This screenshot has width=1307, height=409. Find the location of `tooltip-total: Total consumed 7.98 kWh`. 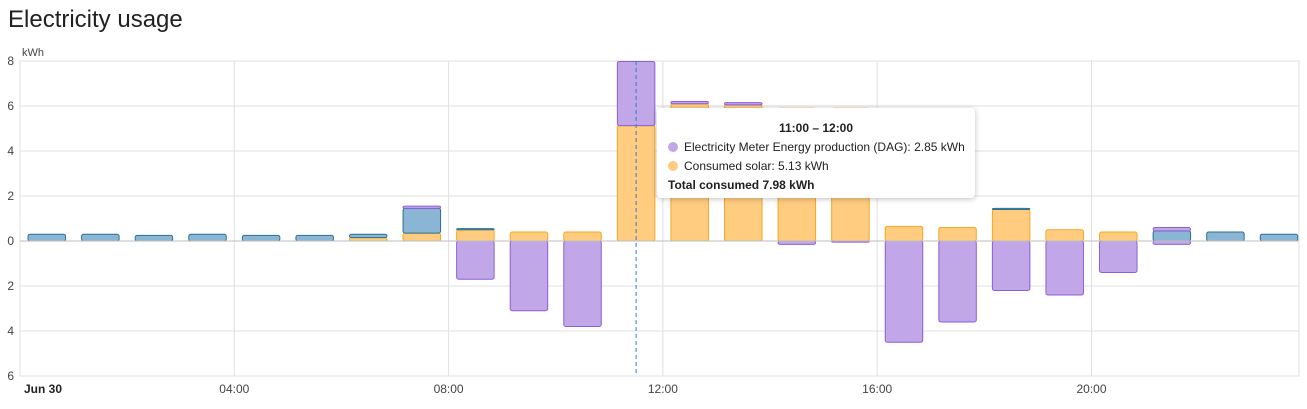

tooltip-total: Total consumed 7.98 kWh is located at coordinates (741, 185).